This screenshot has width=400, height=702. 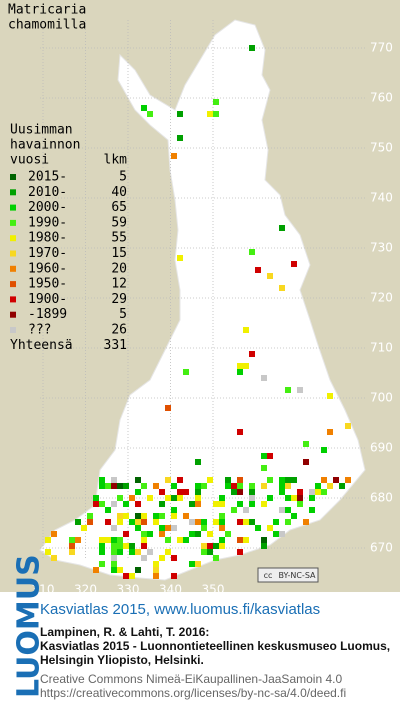 What do you see at coordinates (297, 575) in the screenshot?
I see `badge-terms: BY-NC-SA` at bounding box center [297, 575].